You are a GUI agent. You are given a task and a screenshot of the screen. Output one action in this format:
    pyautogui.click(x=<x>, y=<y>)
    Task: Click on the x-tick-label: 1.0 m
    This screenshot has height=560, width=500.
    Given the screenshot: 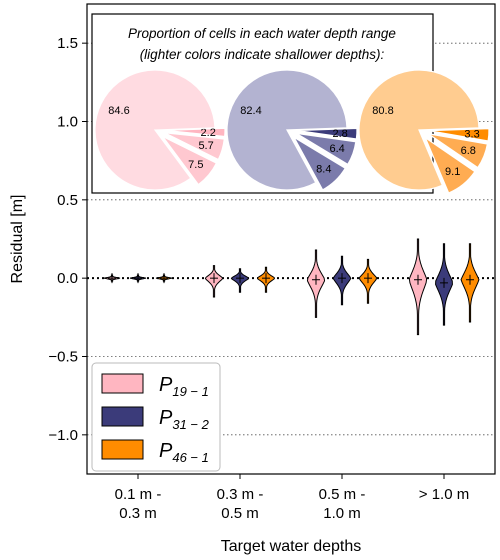 What is the action you would take?
    pyautogui.click(x=342, y=513)
    